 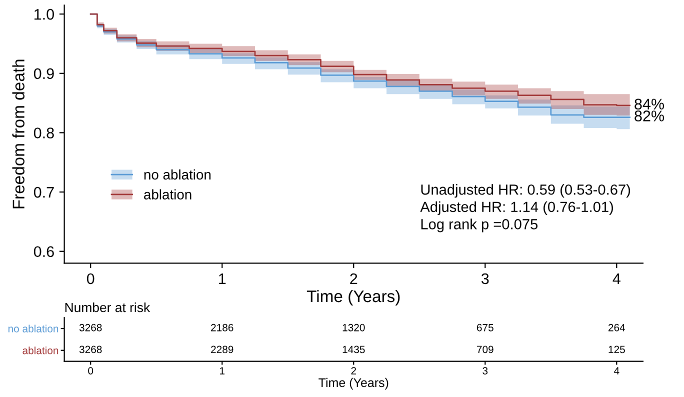 What do you see at coordinates (525, 208) in the screenshot?
I see `annotation: Unadjusted HR: 0.59 (0.53-0.67) Adjusted HR: 1.14 (0.76-1.01) Log rank p =0.075` at bounding box center [525, 208].